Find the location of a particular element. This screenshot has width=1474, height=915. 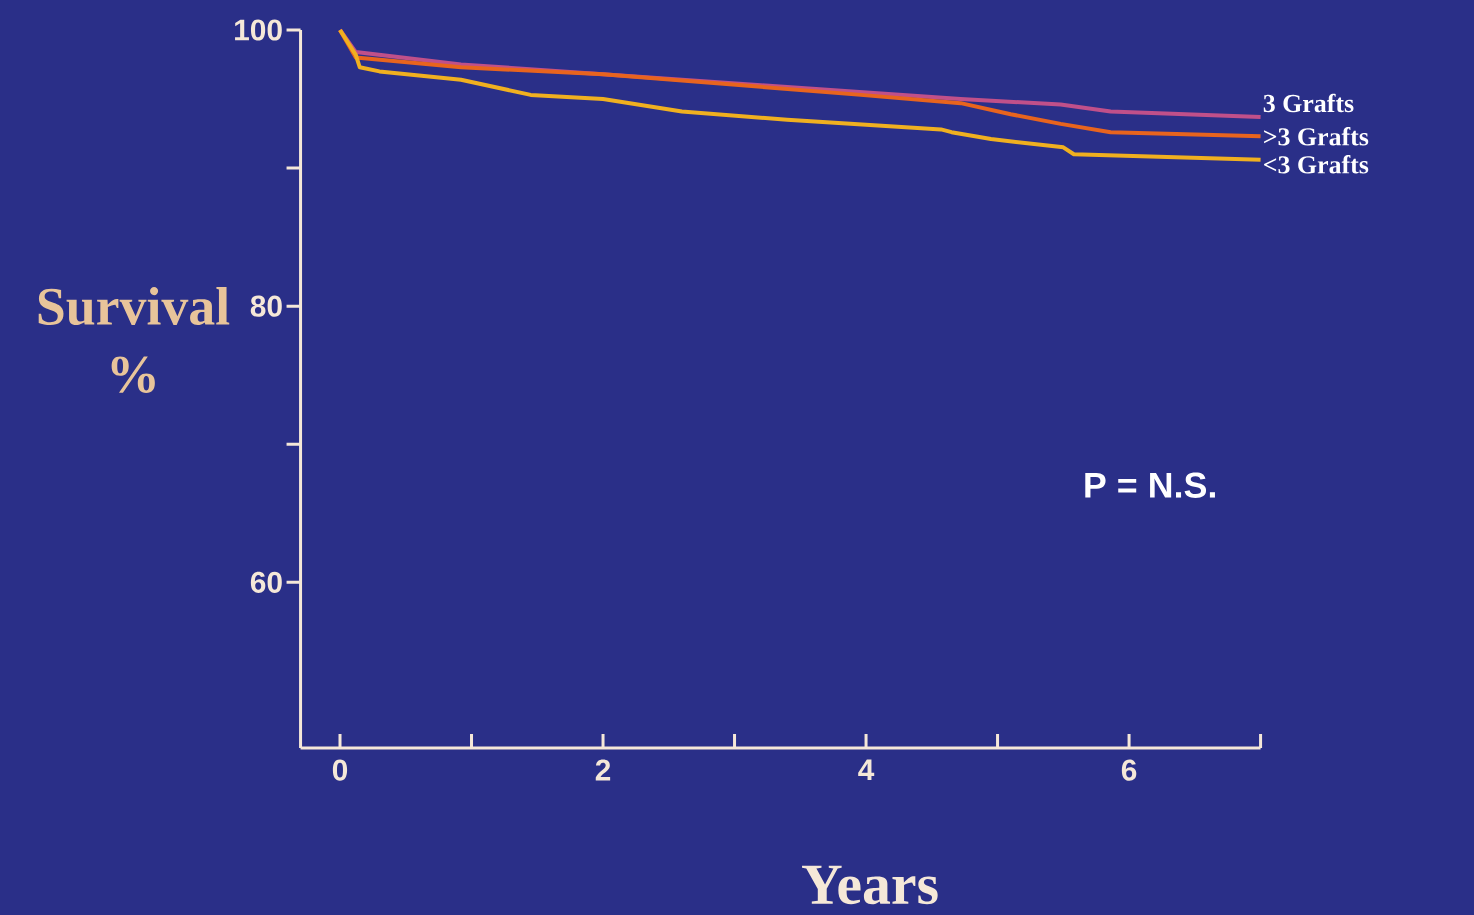

y-tick-label: 80 is located at coordinates (266, 306).